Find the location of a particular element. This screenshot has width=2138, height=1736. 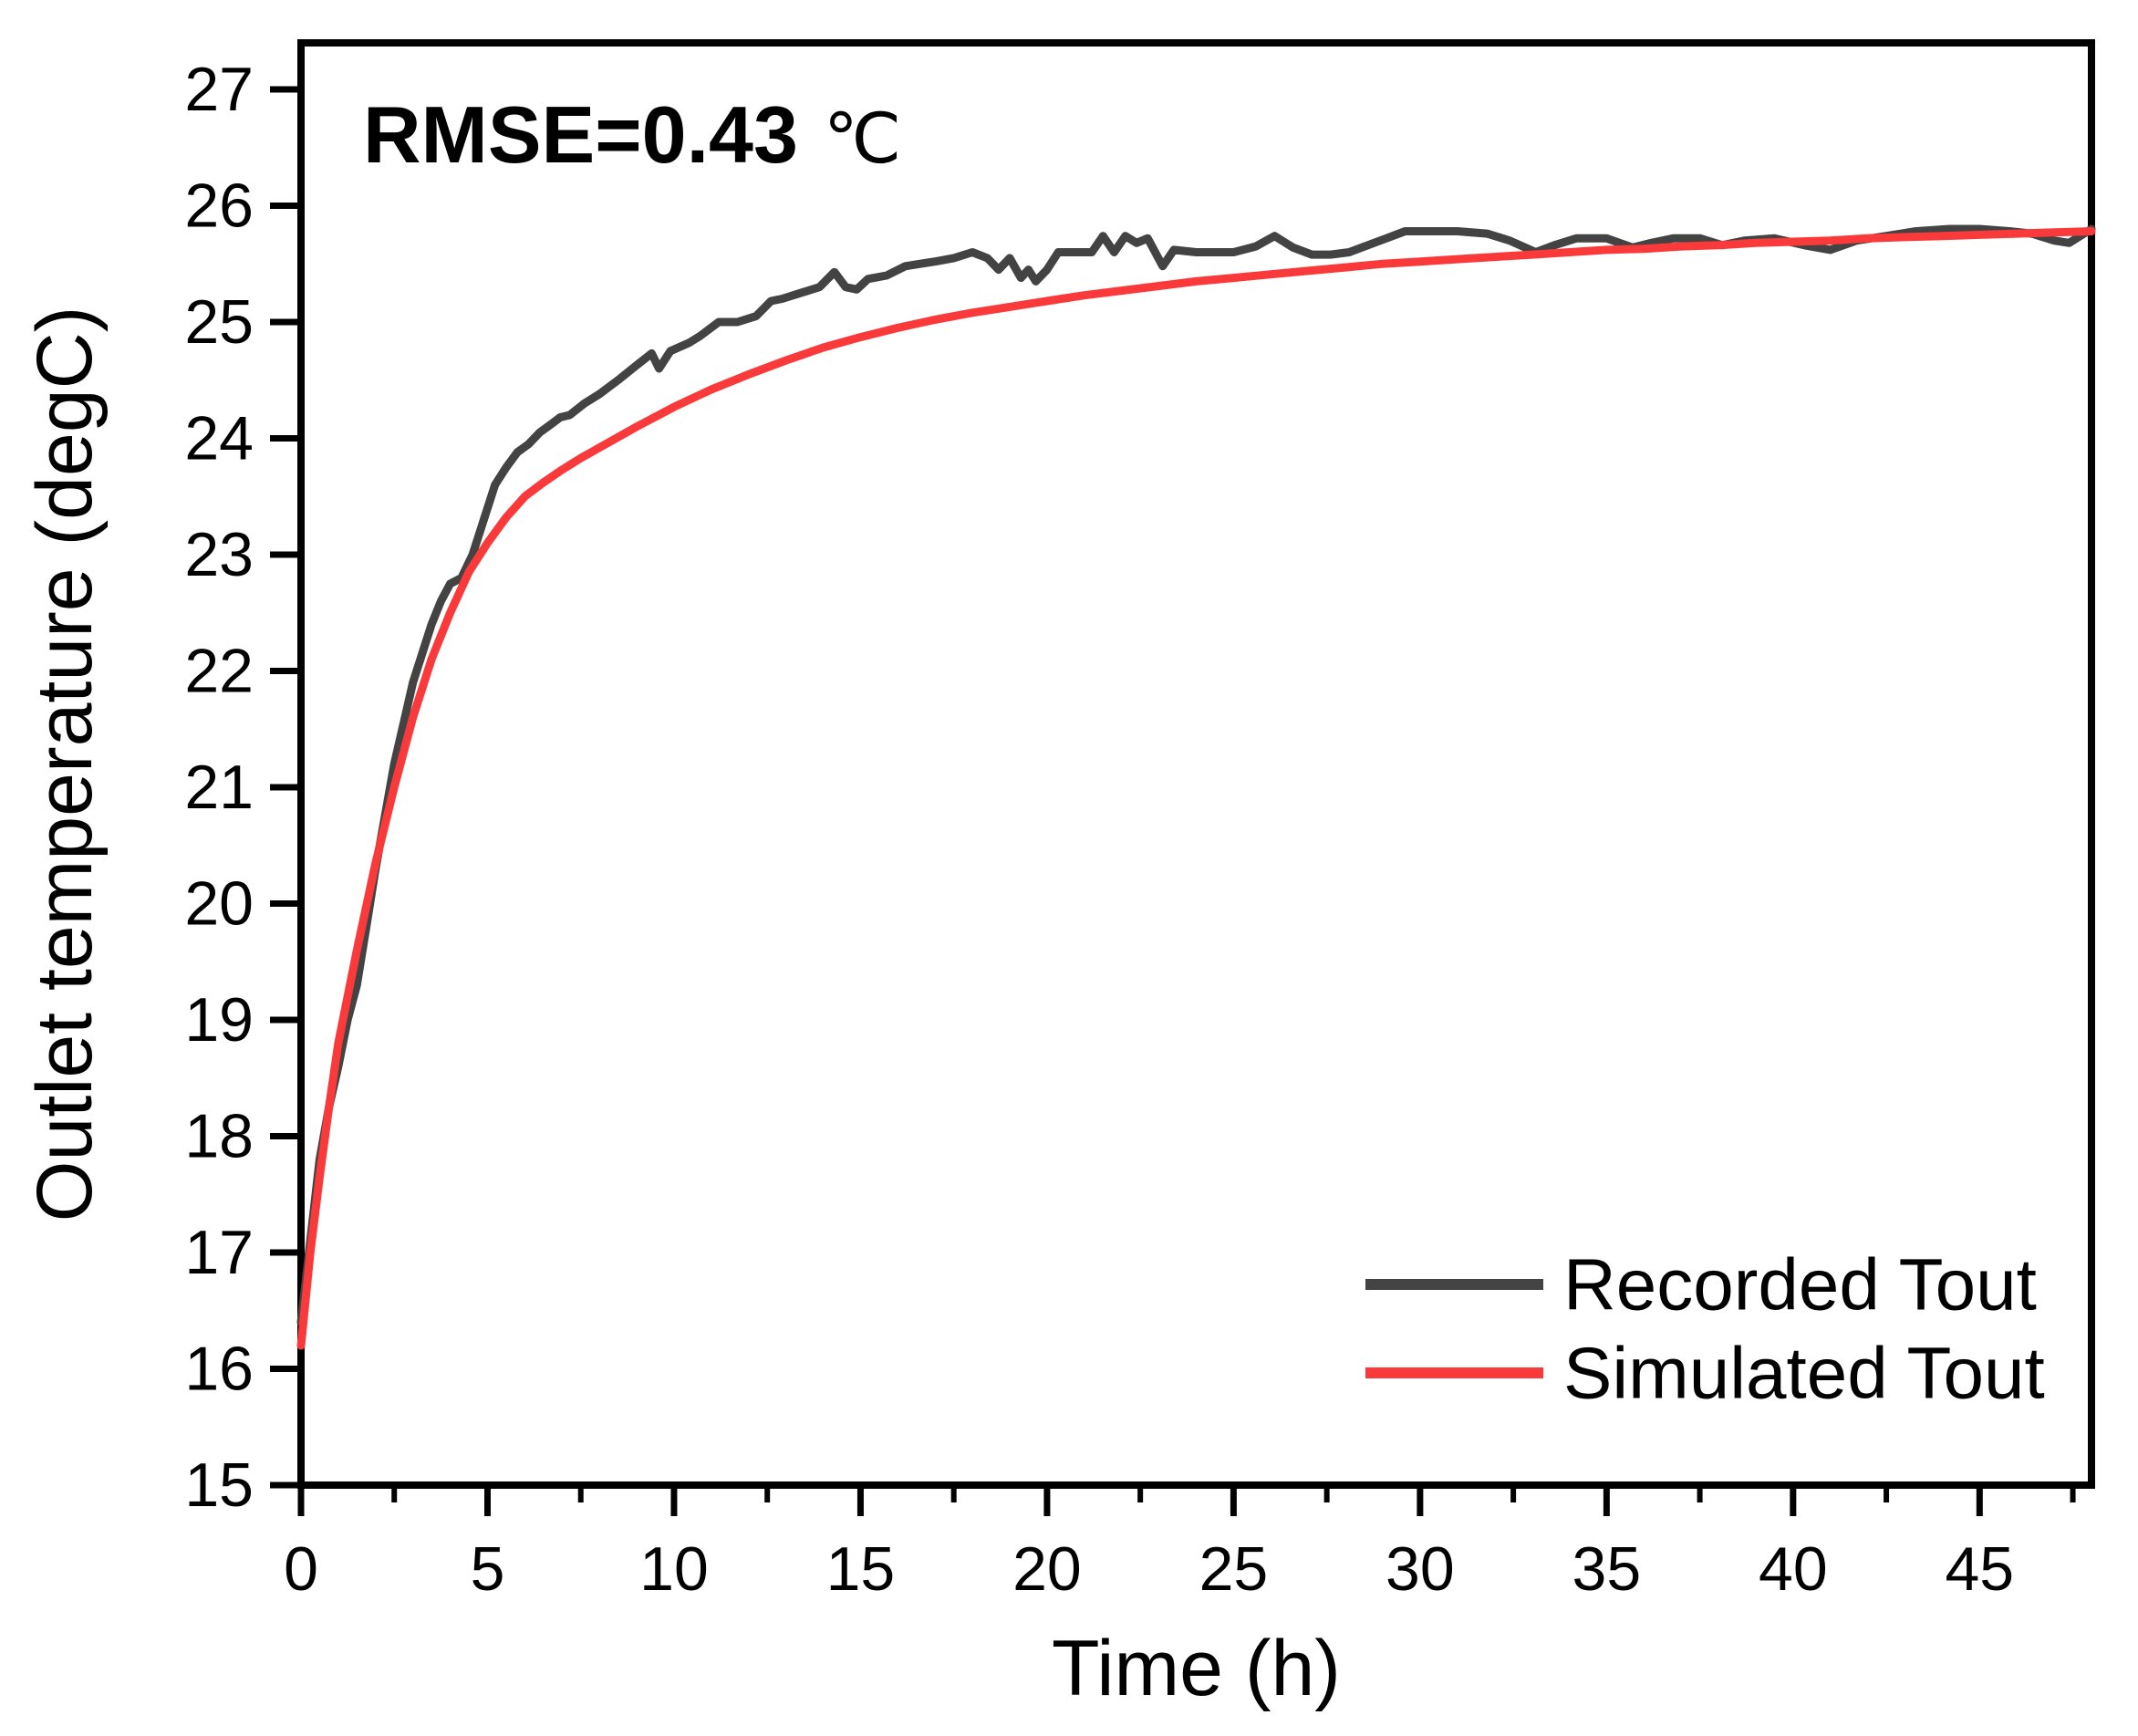

x-tick-label: 20 is located at coordinates (1047, 1569).